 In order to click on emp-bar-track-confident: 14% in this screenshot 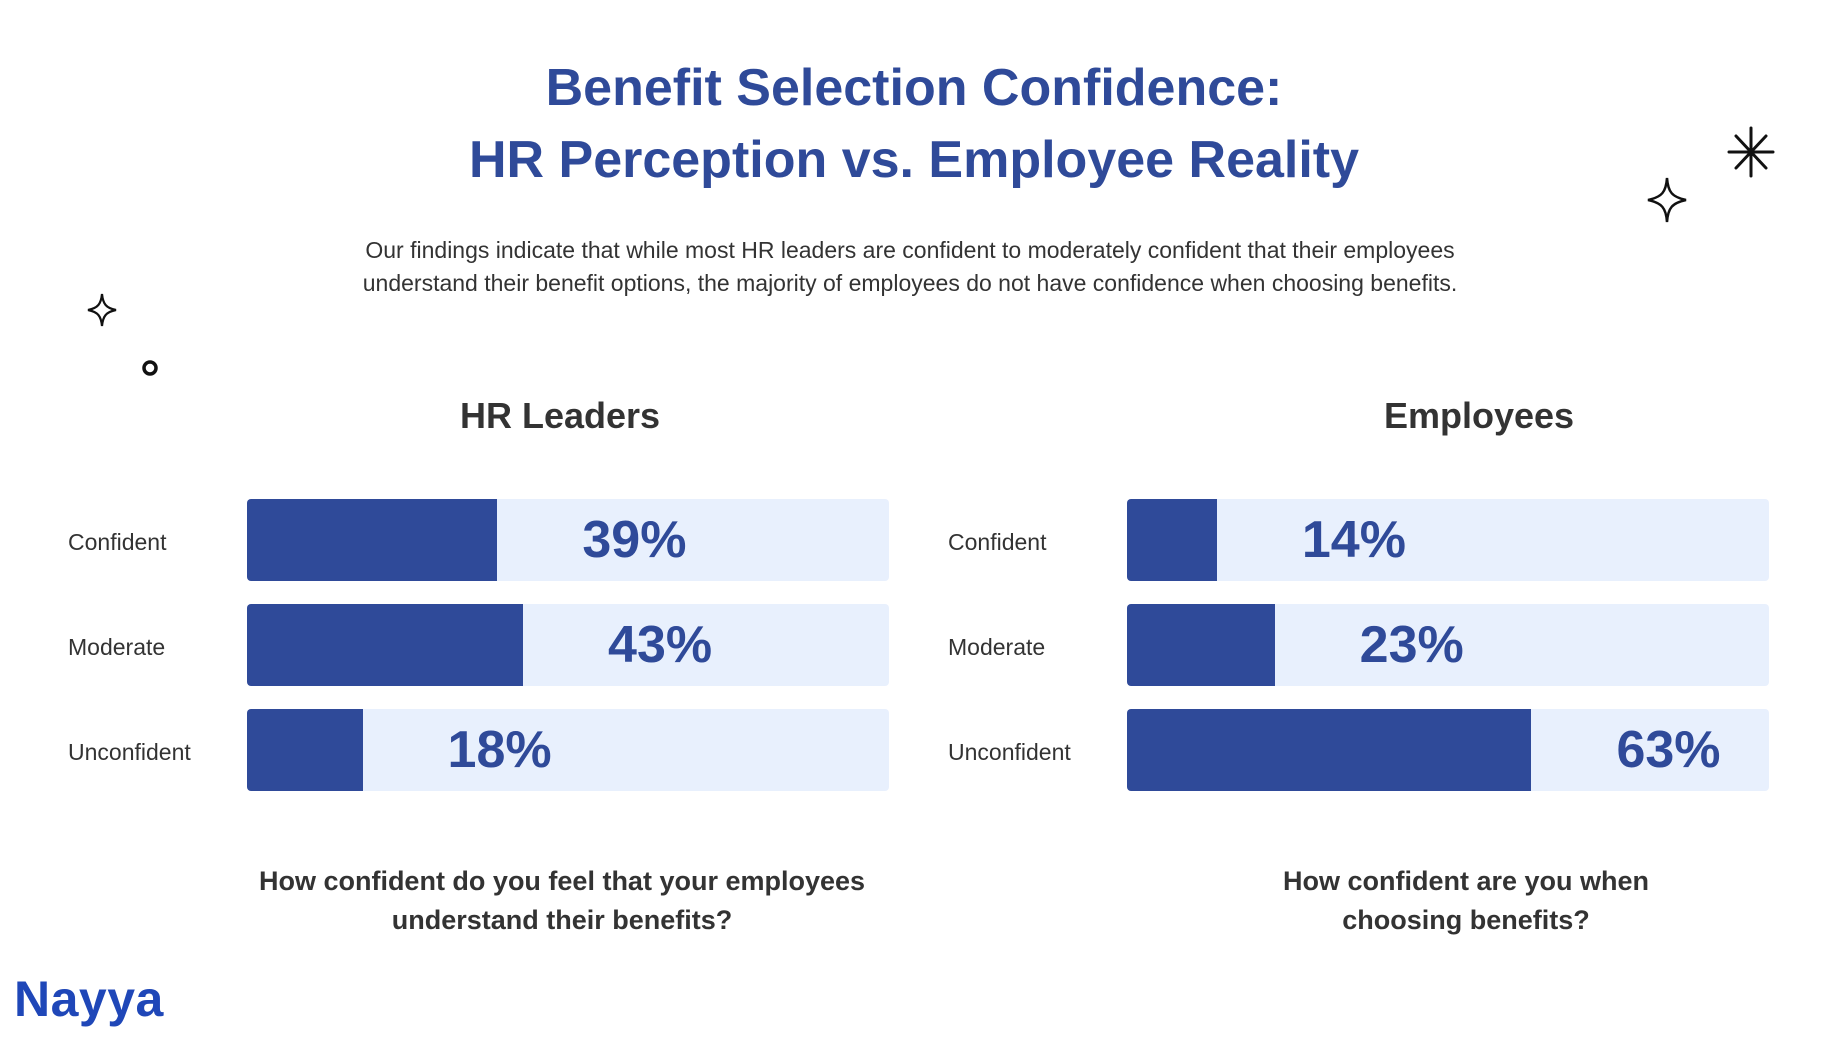, I will do `click(1448, 540)`.